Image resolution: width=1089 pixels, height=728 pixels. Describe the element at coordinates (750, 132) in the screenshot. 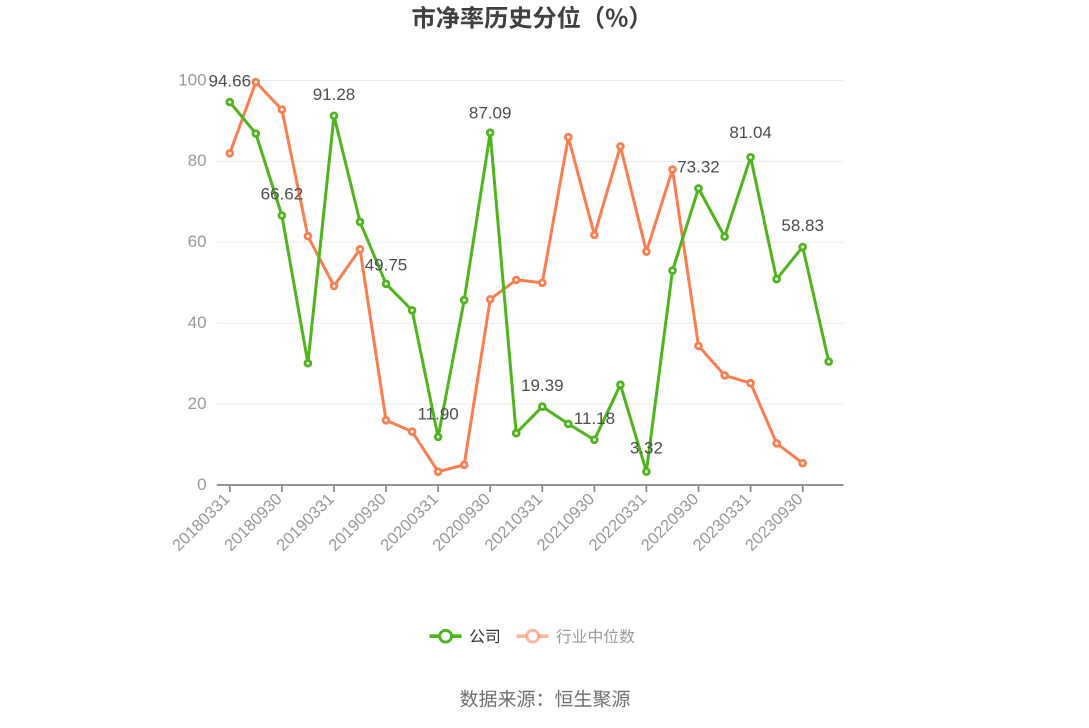

I see `svg-text: 81.04` at that location.